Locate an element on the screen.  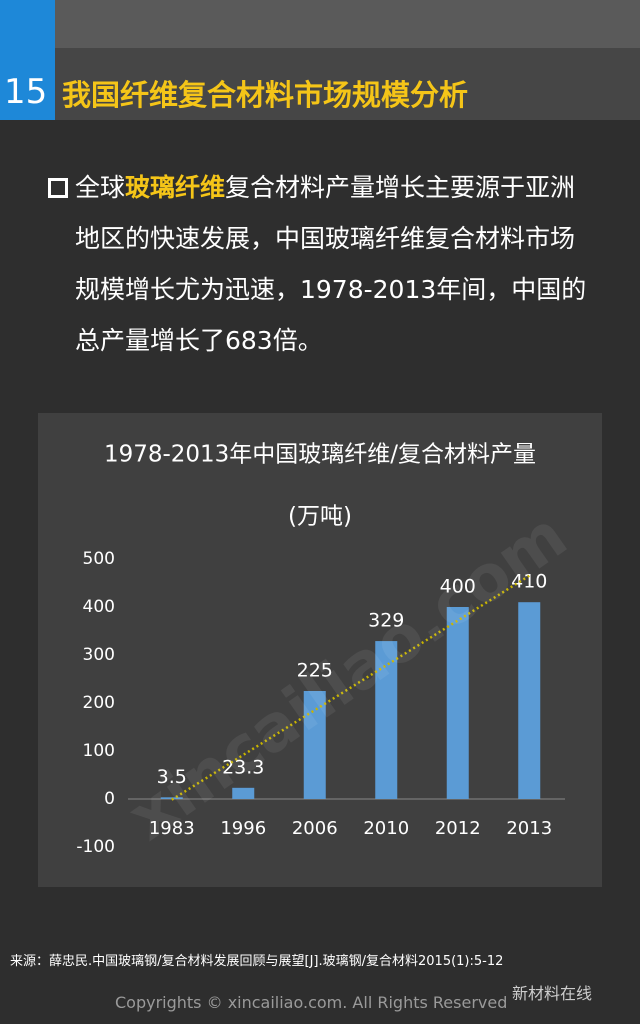
title-row is located at coordinates (320, 84).